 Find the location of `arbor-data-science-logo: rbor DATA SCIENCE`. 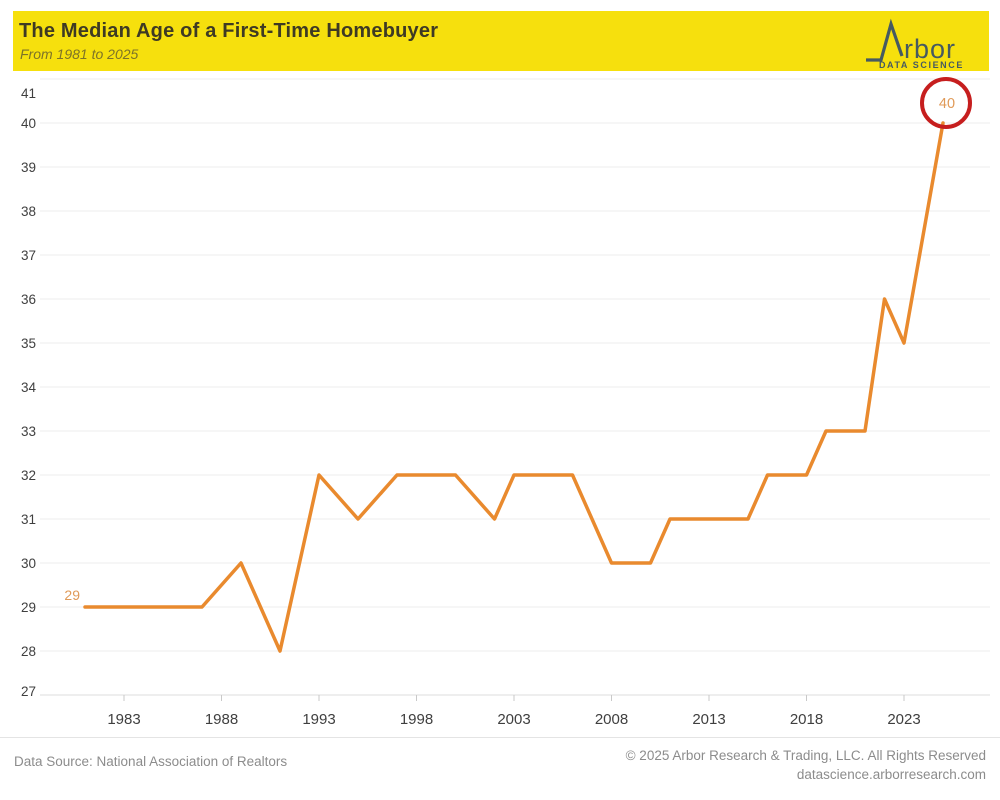

arbor-data-science-logo: rbor DATA SCIENCE is located at coordinates (915, 44).